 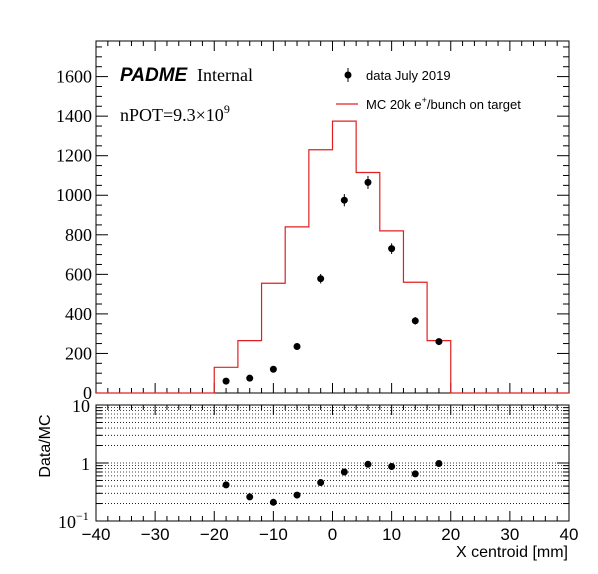 What do you see at coordinates (154, 75) in the screenshot?
I see `brand-name: PADME` at bounding box center [154, 75].